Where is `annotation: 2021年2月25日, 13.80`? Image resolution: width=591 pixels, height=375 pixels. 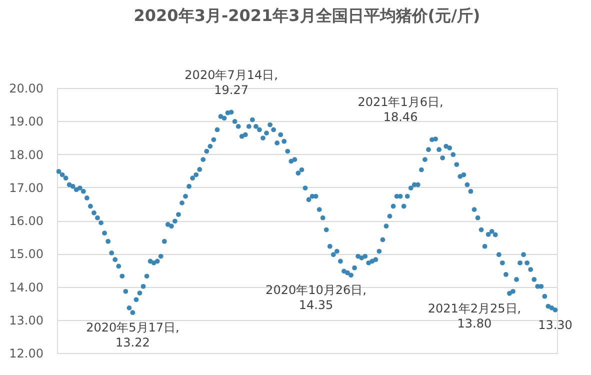 annotation: 2021年2月25日, 13.80 is located at coordinates (475, 315).